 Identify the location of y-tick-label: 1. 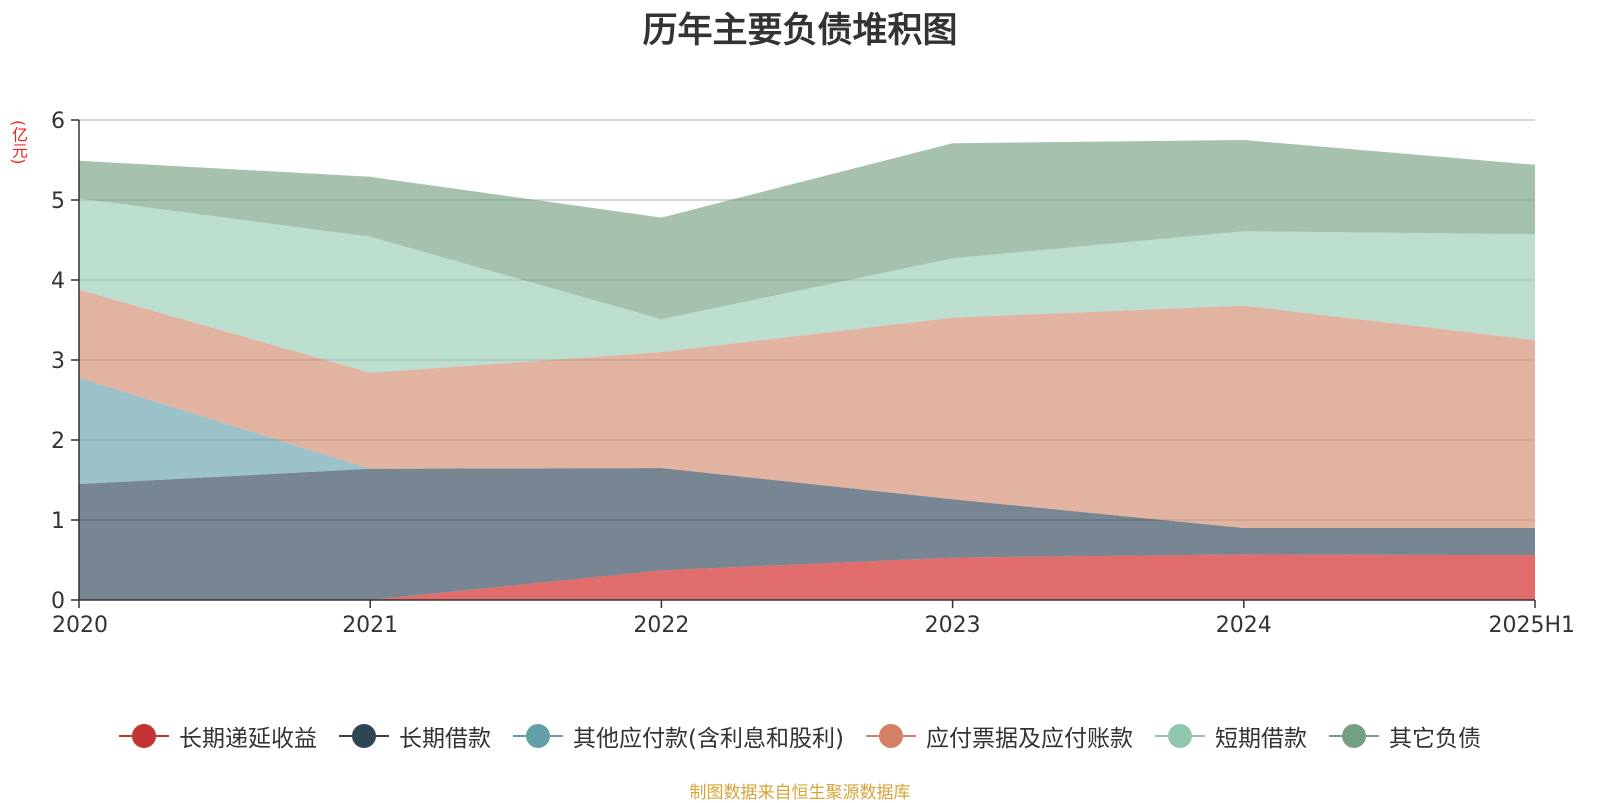
(58, 521).